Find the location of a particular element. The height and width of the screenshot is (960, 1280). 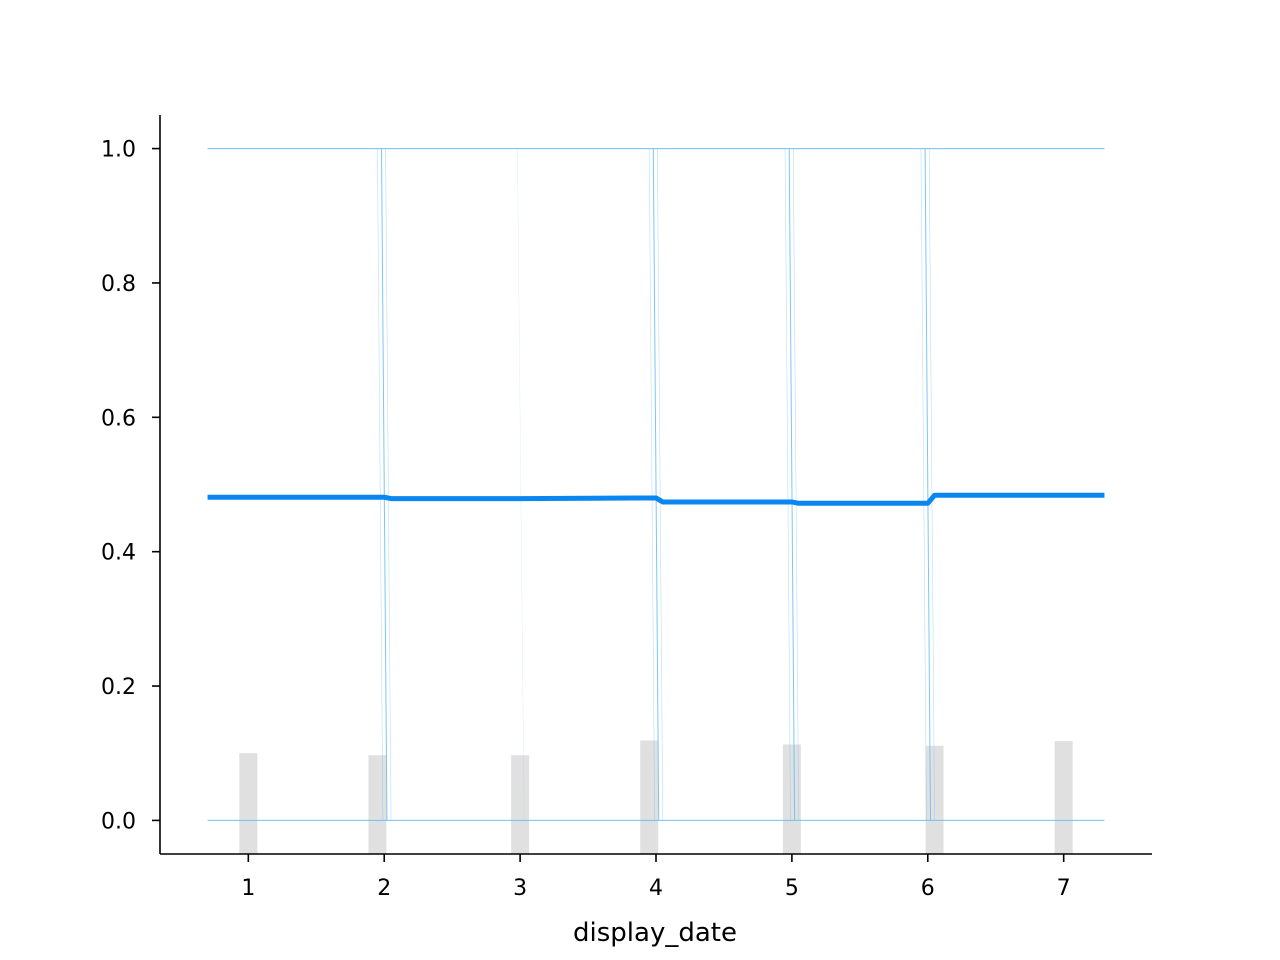

x-tick-label: 2 is located at coordinates (384, 888).